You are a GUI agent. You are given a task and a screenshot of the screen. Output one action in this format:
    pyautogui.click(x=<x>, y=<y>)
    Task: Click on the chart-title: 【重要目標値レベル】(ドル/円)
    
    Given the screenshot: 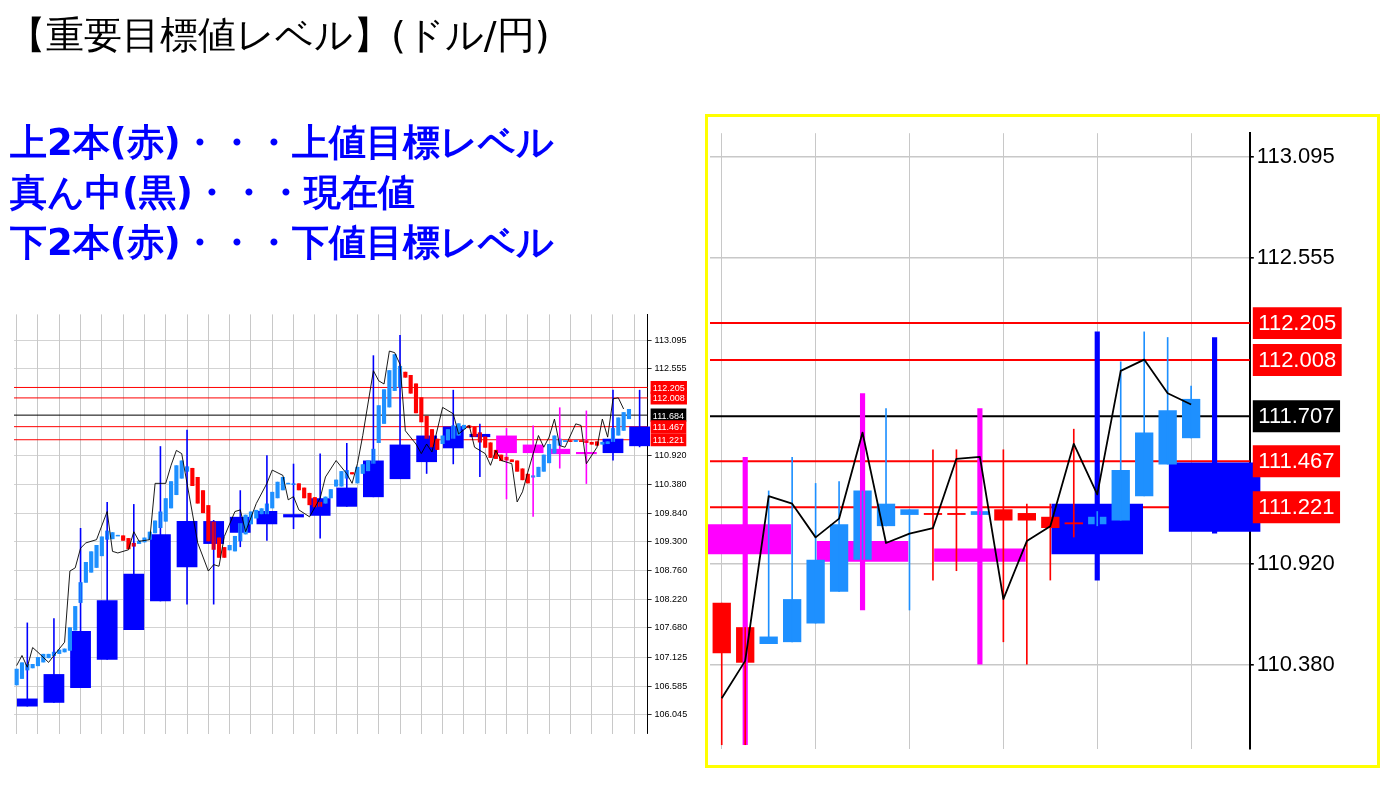 What is the action you would take?
    pyautogui.click(x=279, y=35)
    